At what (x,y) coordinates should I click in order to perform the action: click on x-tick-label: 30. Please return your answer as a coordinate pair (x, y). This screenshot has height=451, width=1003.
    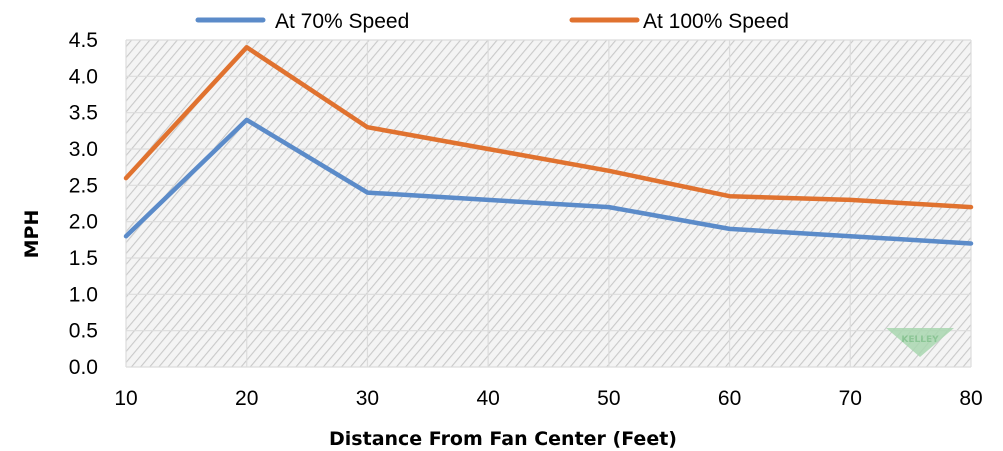
    Looking at the image, I should click on (367, 398).